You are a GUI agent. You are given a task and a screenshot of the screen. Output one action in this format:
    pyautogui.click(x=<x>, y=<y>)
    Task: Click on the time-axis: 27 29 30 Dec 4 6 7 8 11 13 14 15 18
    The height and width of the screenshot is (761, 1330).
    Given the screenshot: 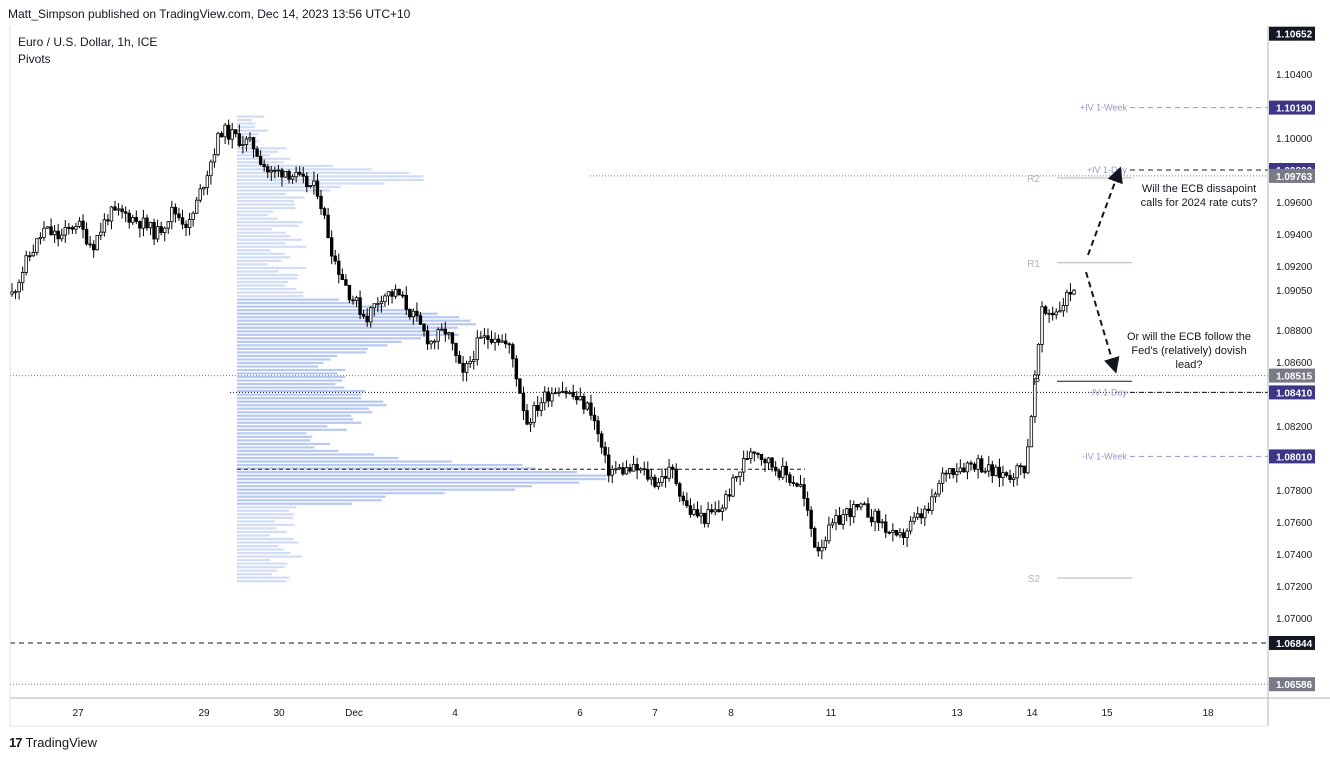 What is the action you would take?
    pyautogui.click(x=643, y=713)
    